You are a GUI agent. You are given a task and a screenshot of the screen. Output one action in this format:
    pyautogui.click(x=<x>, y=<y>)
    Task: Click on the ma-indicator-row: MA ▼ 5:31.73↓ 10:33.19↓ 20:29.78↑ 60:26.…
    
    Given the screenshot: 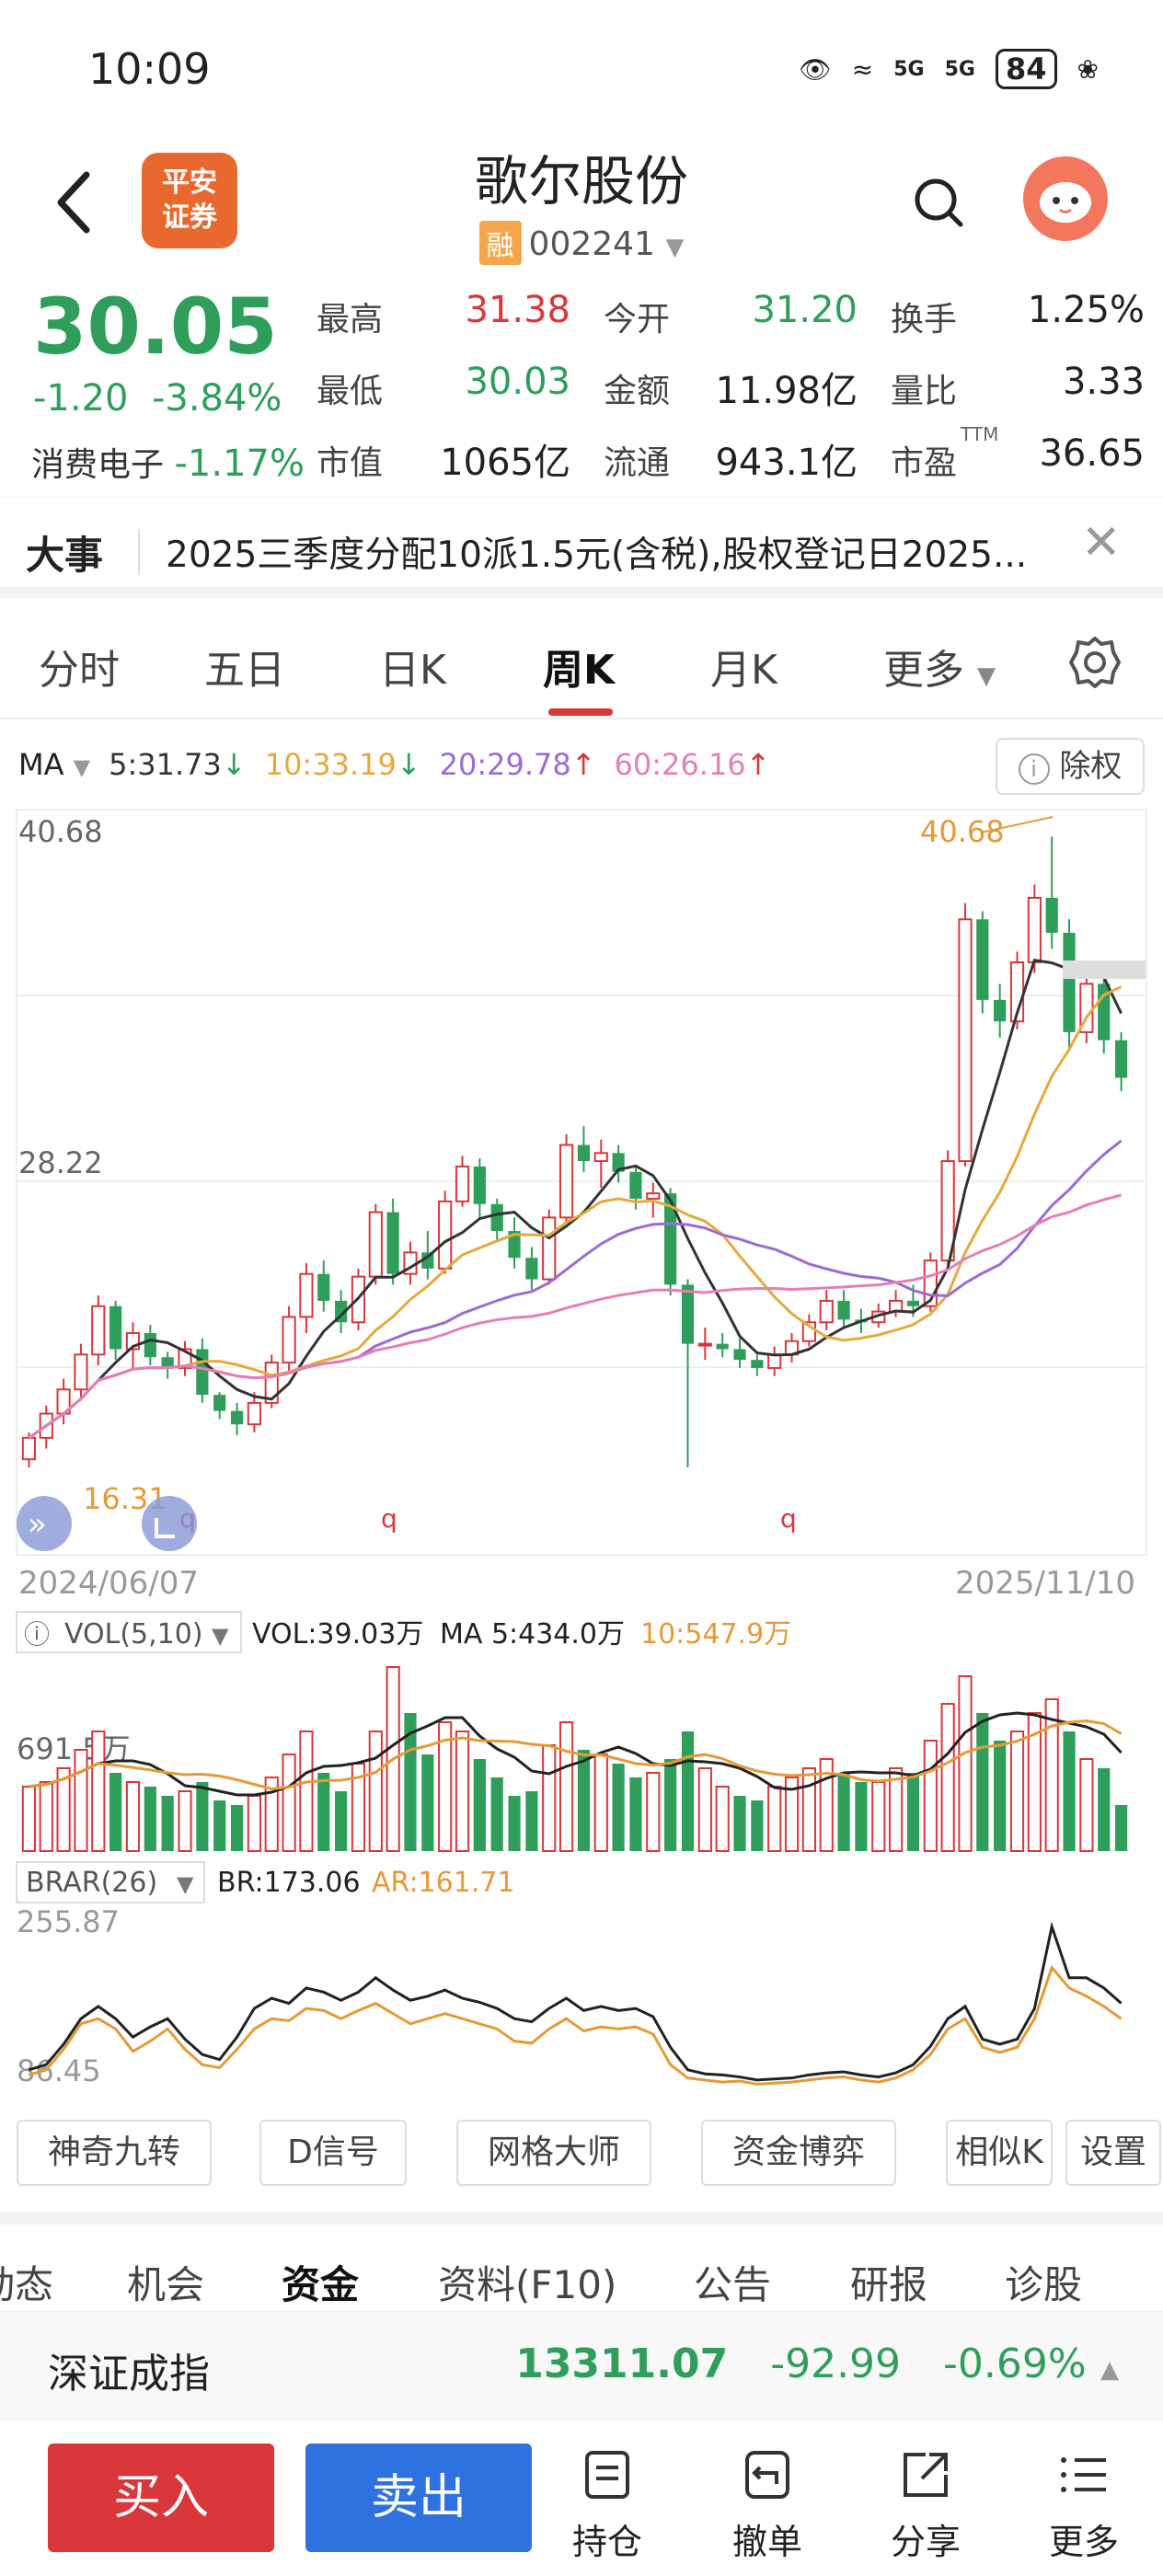 What is the action you would take?
    pyautogui.click(x=394, y=764)
    